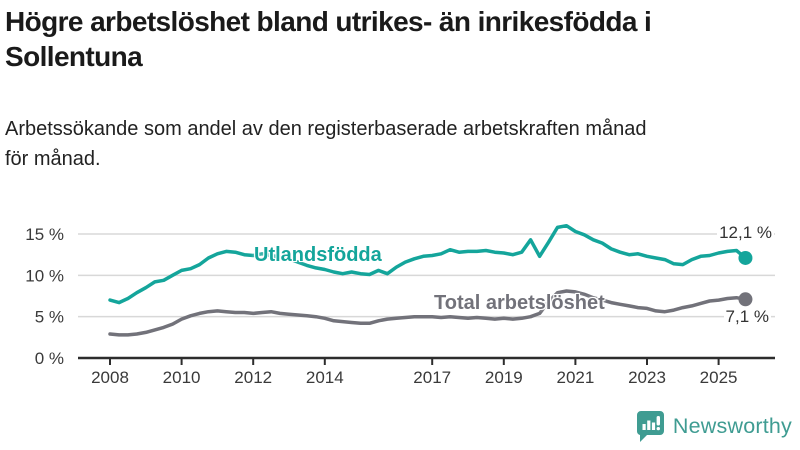  What do you see at coordinates (182, 377) in the screenshot?
I see `svg-text: 2010` at bounding box center [182, 377].